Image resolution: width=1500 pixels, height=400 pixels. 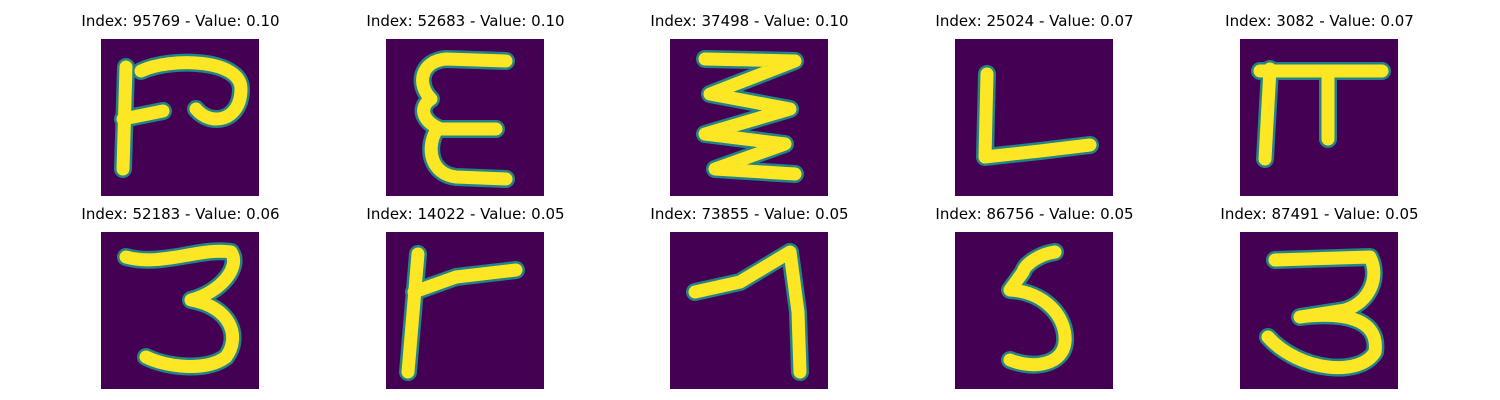 I want to click on panel-5: Index: 3082 - Value: 0.07, so click(x=1319, y=106).